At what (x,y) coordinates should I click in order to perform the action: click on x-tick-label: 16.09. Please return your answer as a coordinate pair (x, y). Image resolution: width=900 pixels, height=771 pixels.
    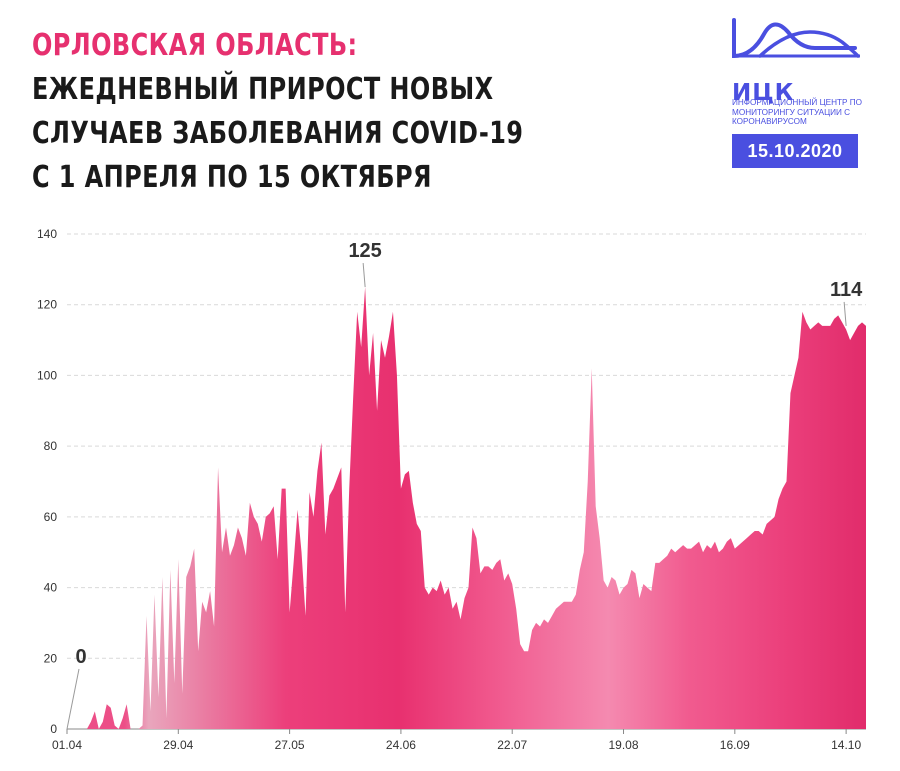
    Looking at the image, I should click on (735, 745).